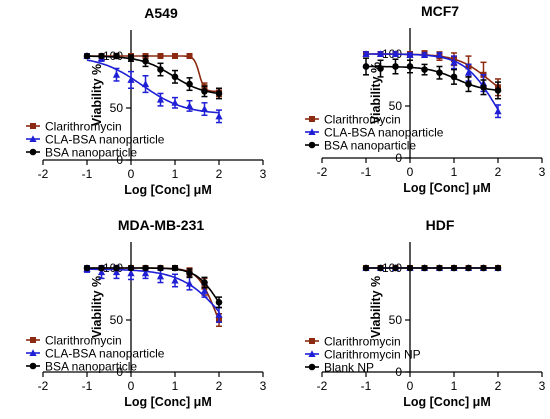  Describe the element at coordinates (349, 368) in the screenshot. I see `legend-label: Blank NP` at that location.